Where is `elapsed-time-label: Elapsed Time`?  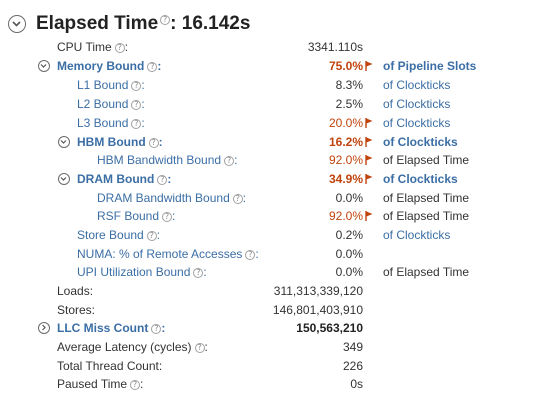 elapsed-time-label: Elapsed Time is located at coordinates (97, 23).